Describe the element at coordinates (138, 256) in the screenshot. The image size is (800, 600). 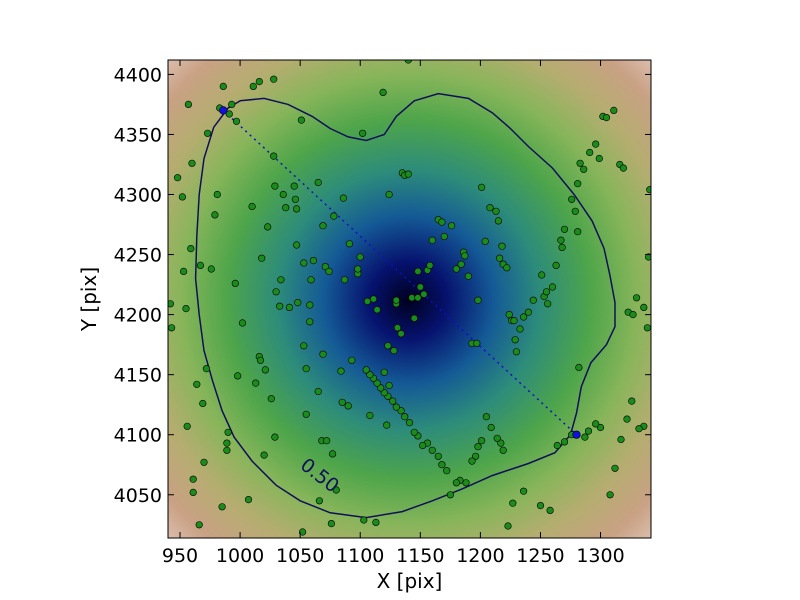
I see `y-tick-label: 4250` at that location.